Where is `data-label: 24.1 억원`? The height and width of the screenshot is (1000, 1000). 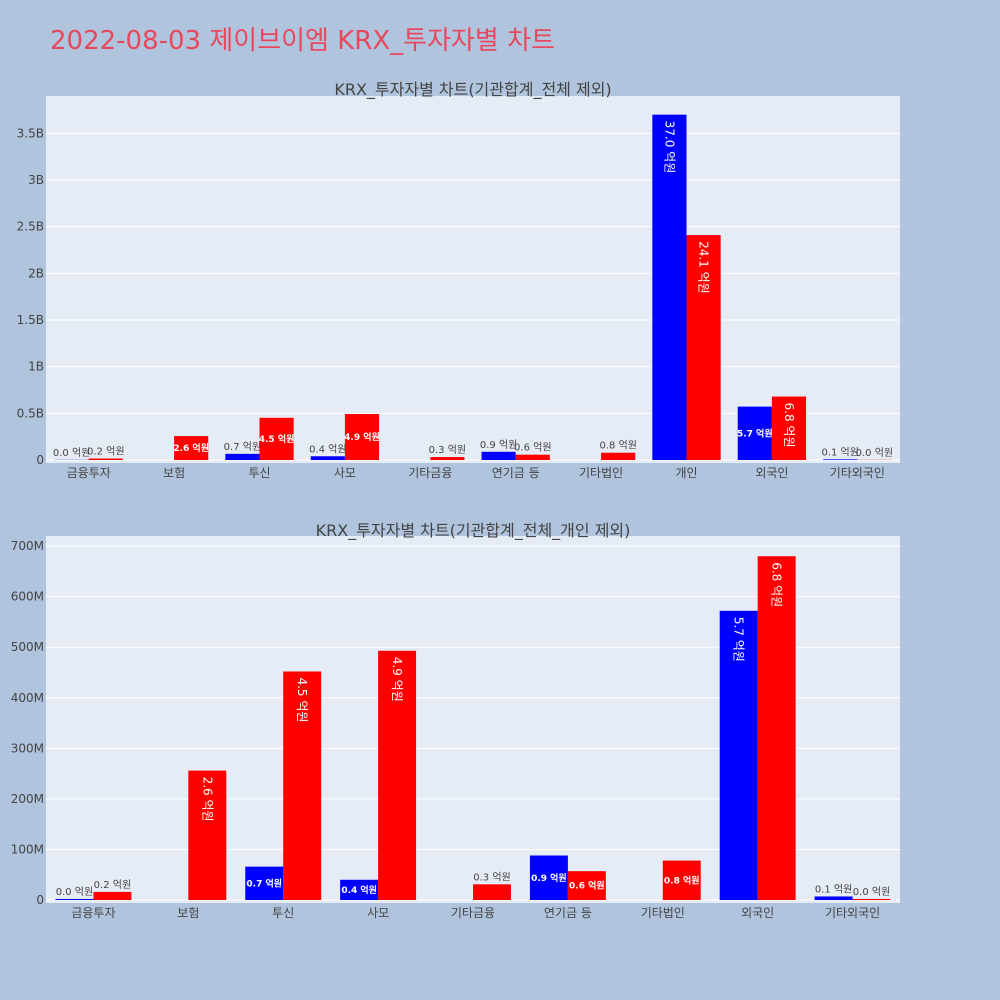
data-label: 24.1 억원 is located at coordinates (704, 267).